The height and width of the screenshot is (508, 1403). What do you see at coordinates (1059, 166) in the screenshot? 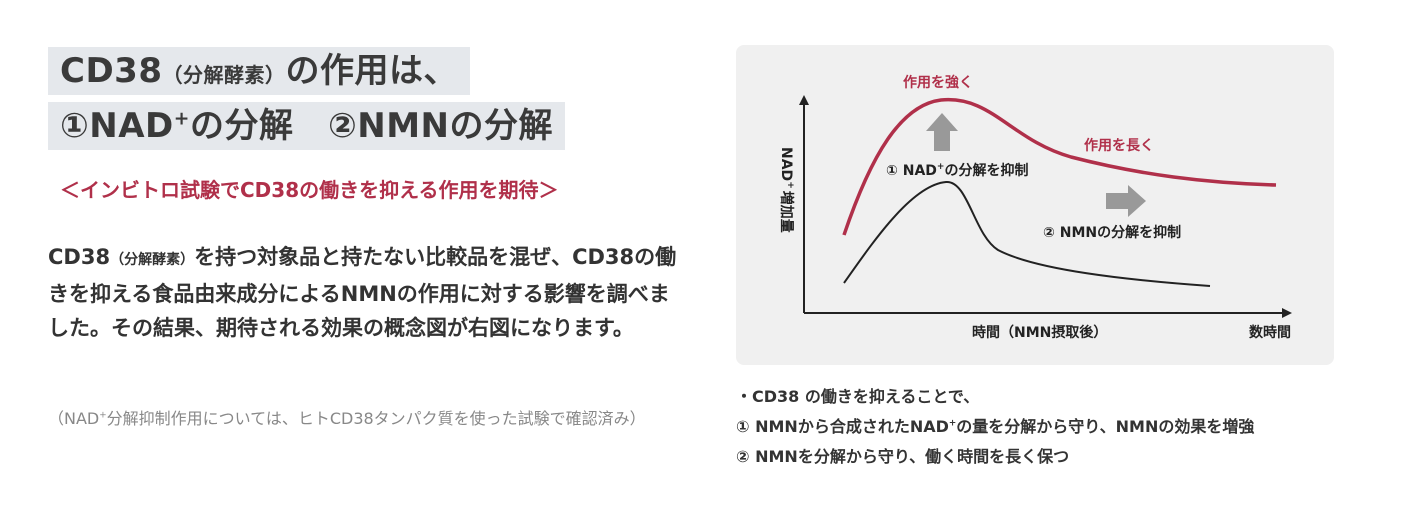
I see `series-red-curve` at bounding box center [1059, 166].